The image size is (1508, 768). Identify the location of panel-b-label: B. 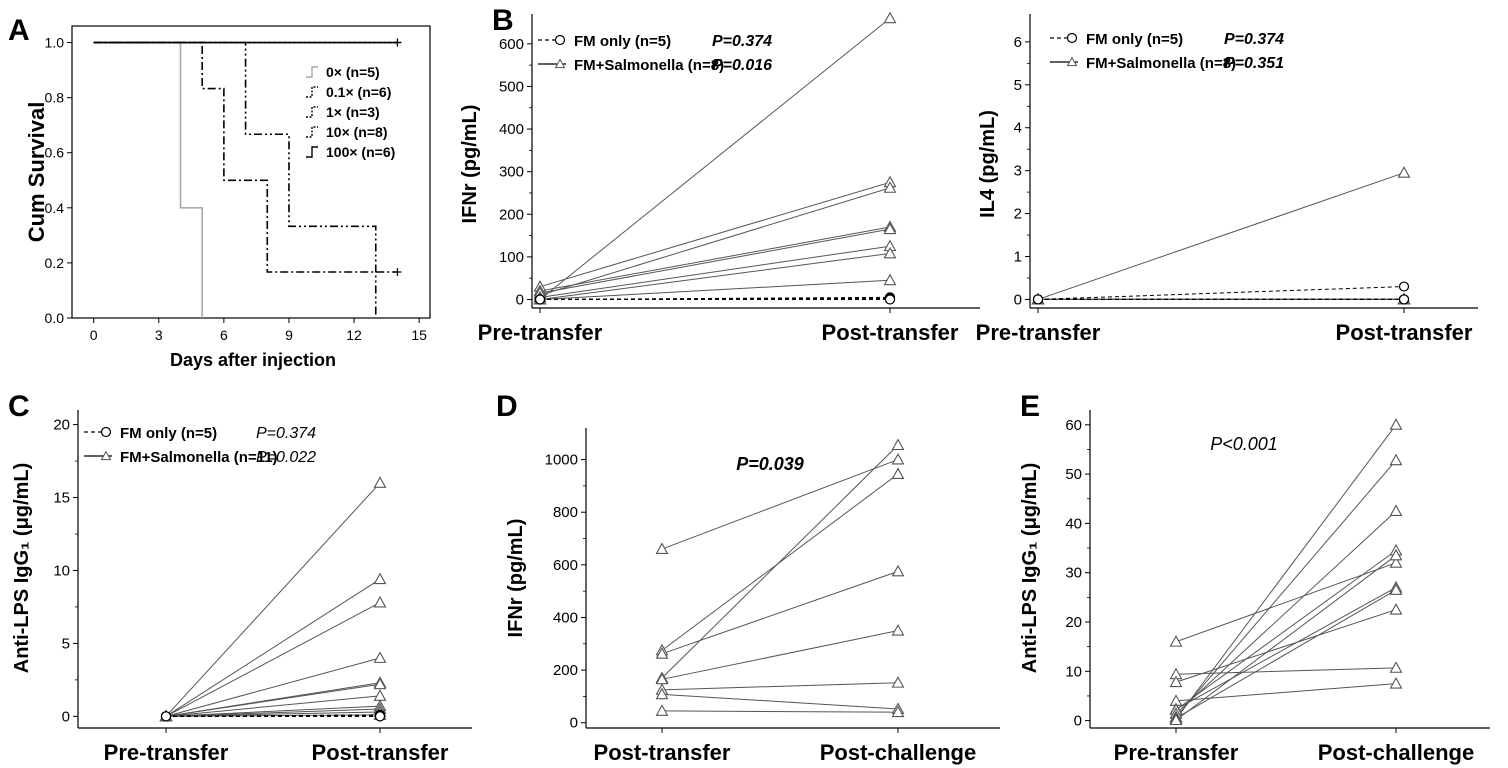
(503, 20).